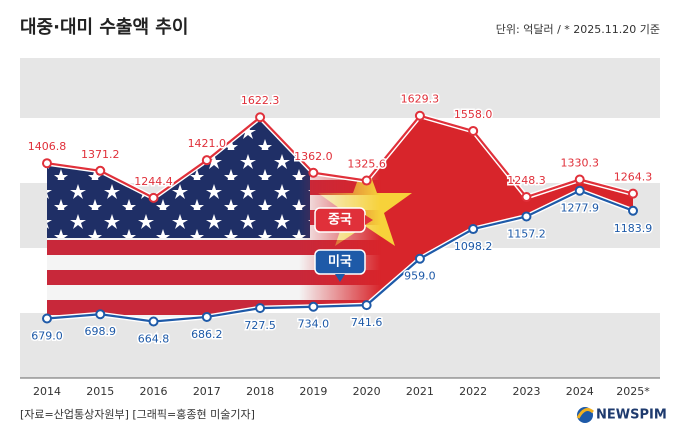 The height and width of the screenshot is (442, 680). What do you see at coordinates (585, 413) in the screenshot?
I see `logo-swoosh` at bounding box center [585, 413].